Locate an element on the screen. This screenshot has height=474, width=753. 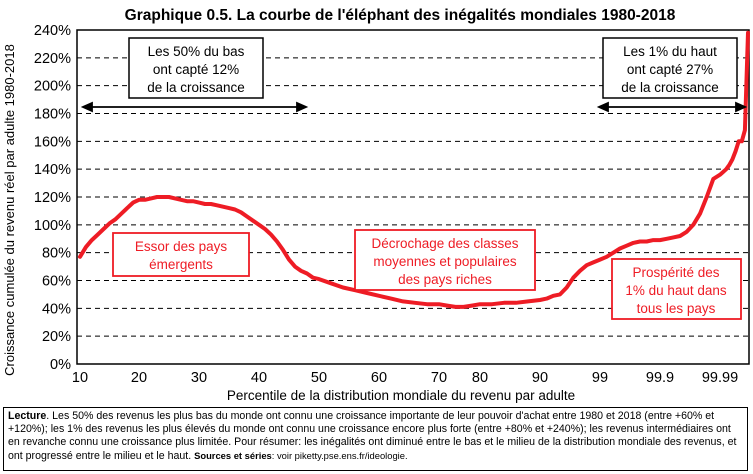
svg-text: Les 50% du bas is located at coordinates (196, 51).